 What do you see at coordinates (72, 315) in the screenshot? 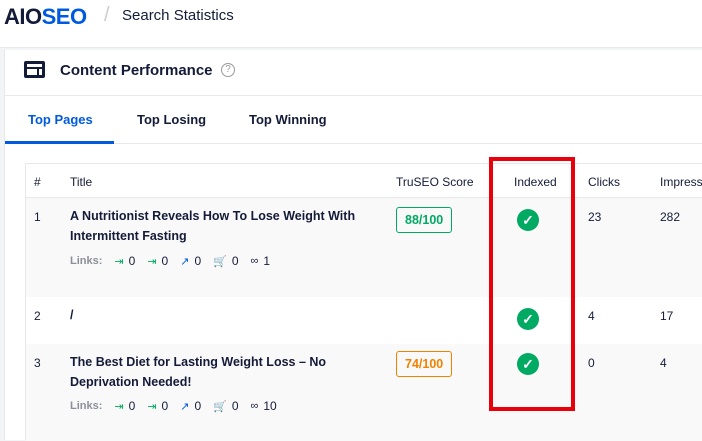
I see `page-title-link: /` at bounding box center [72, 315].